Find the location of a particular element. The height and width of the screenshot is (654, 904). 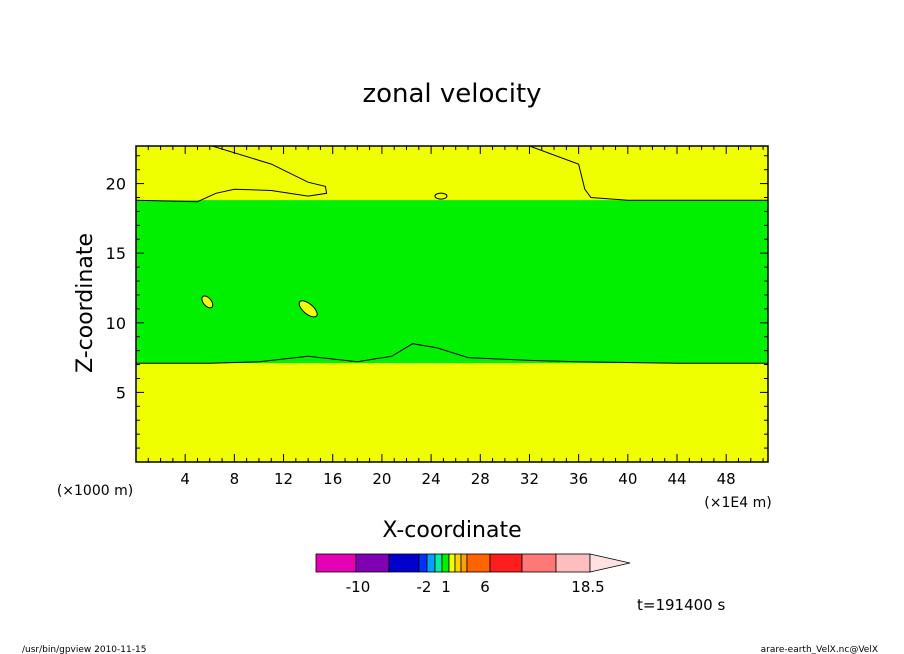

footer-right-text: arare-earth_VelX.nc@VelX is located at coordinates (819, 649).